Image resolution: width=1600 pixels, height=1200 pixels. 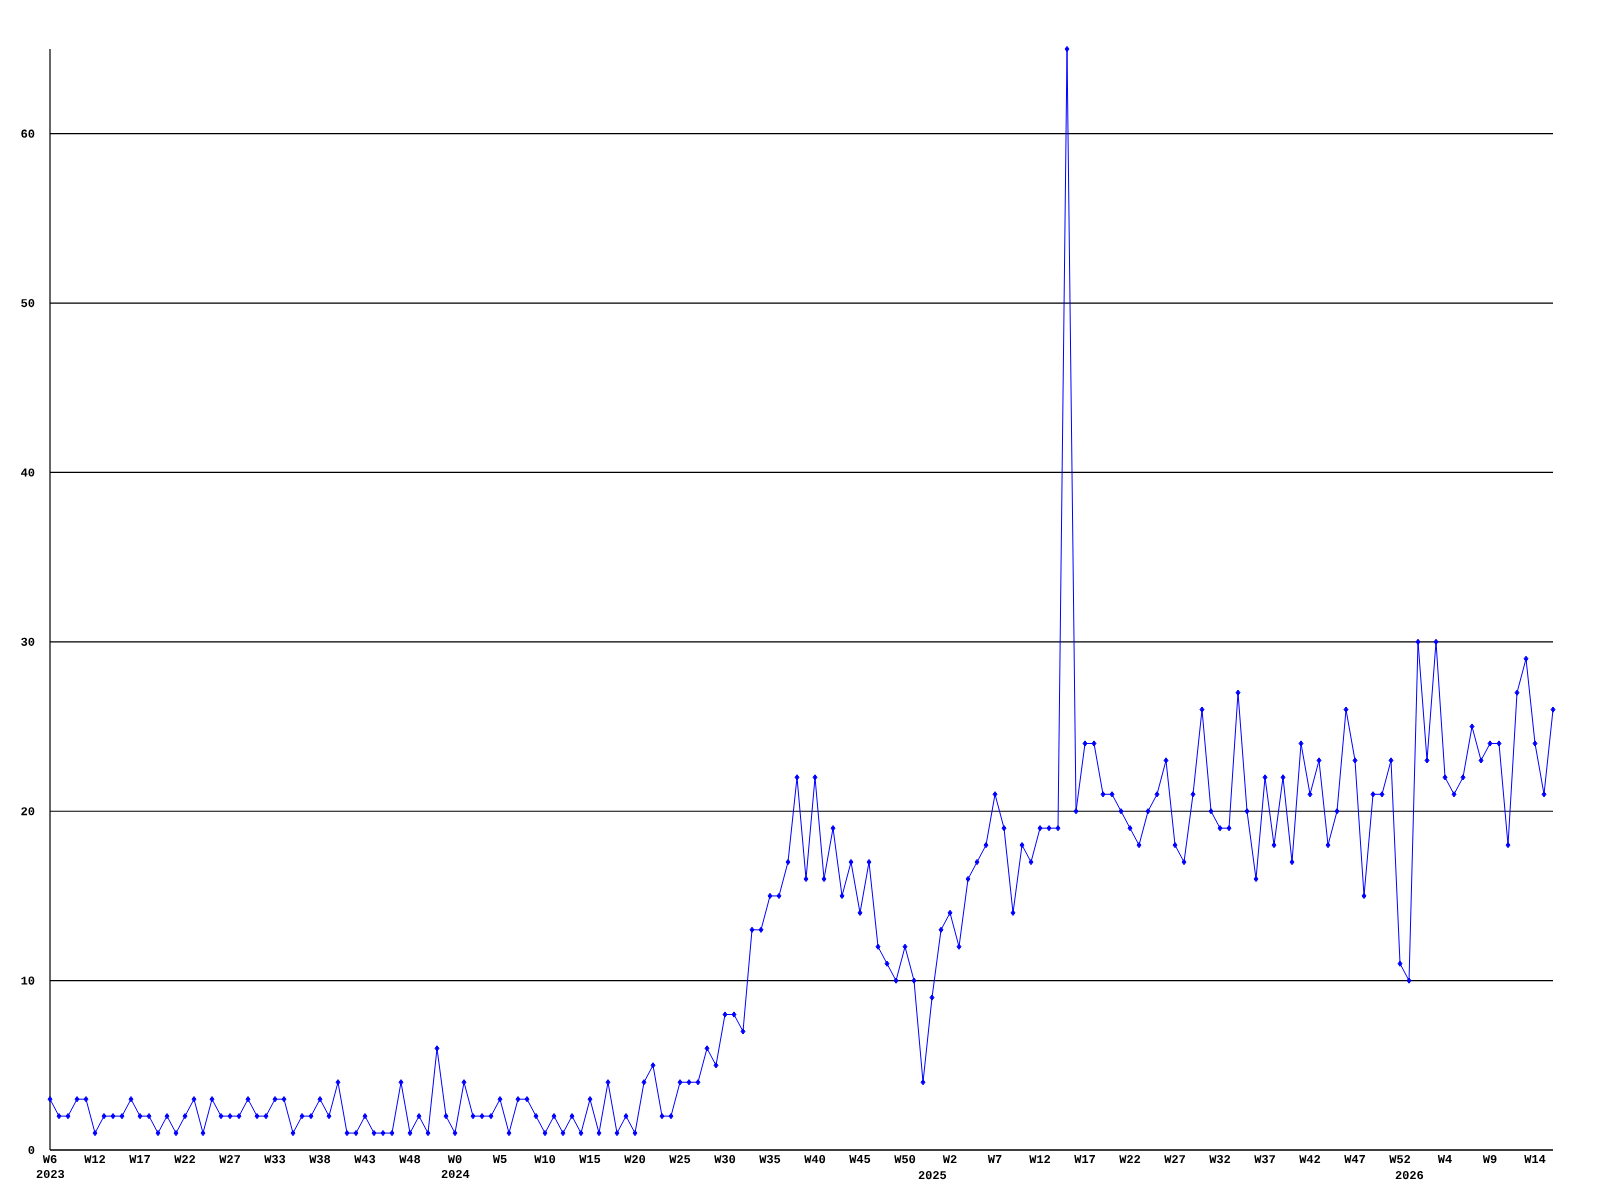 What do you see at coordinates (455, 1167) in the screenshot?
I see `x-tick-label: W0 2024` at bounding box center [455, 1167].